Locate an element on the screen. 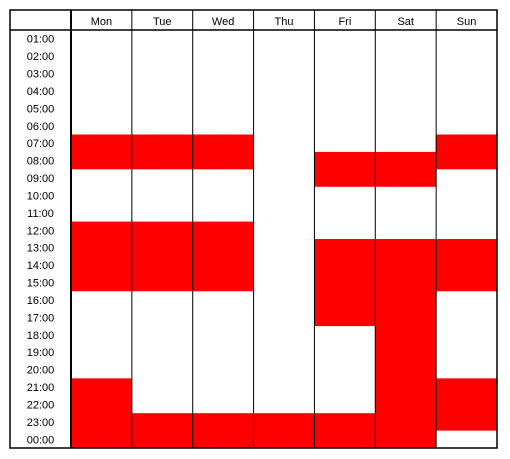 The height and width of the screenshot is (459, 510). hour-label: 03:00 is located at coordinates (41, 75).